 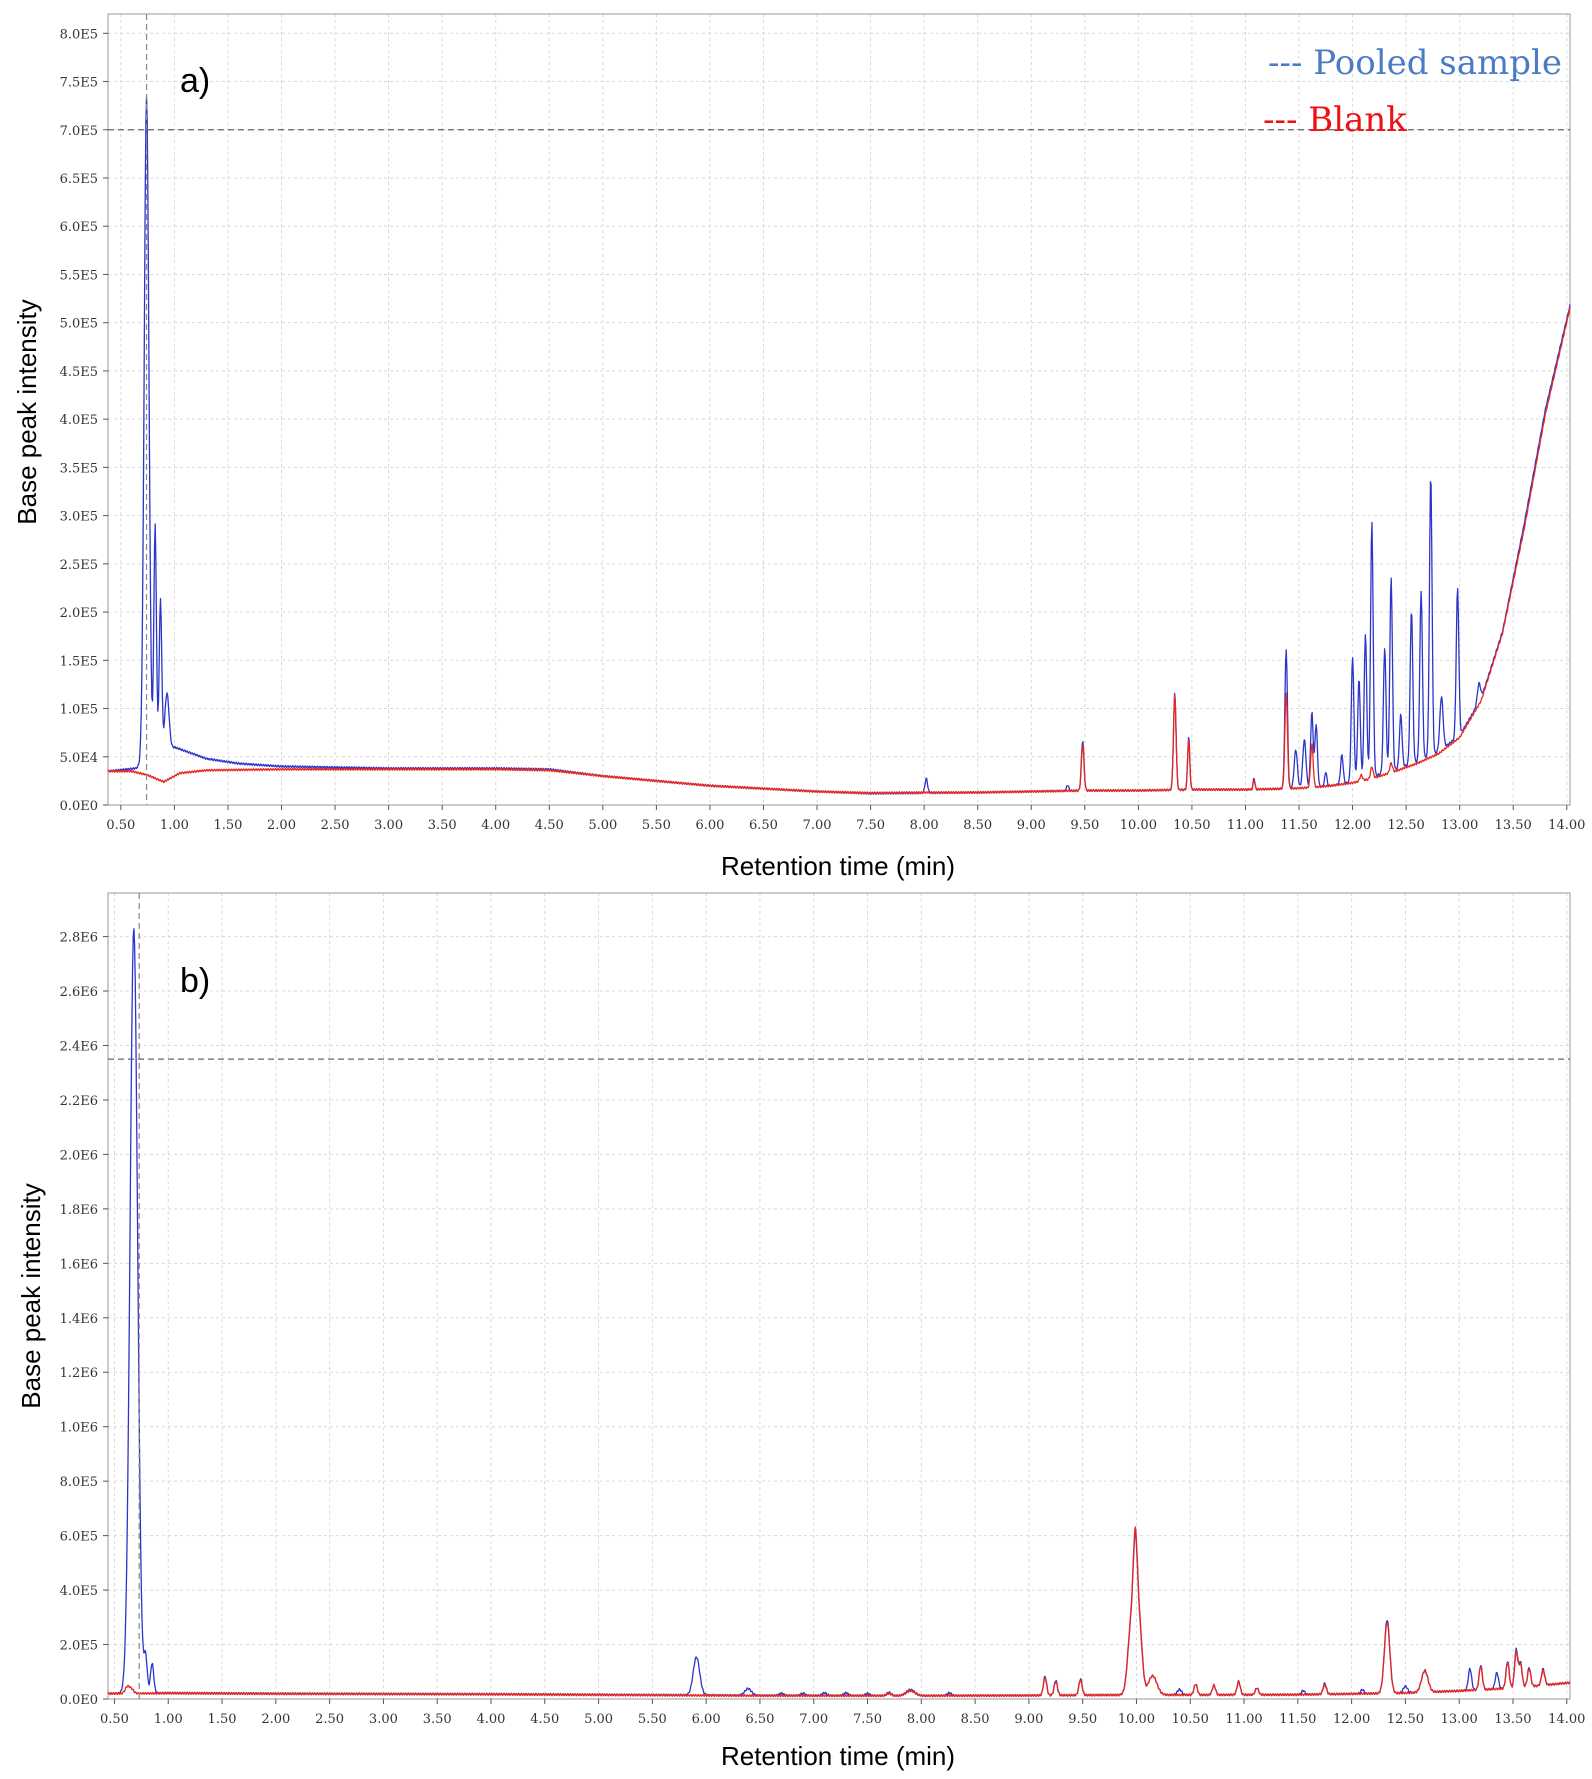 I want to click on panel-b-y-axis-title: Base peak intensity, so click(x=31, y=1295).